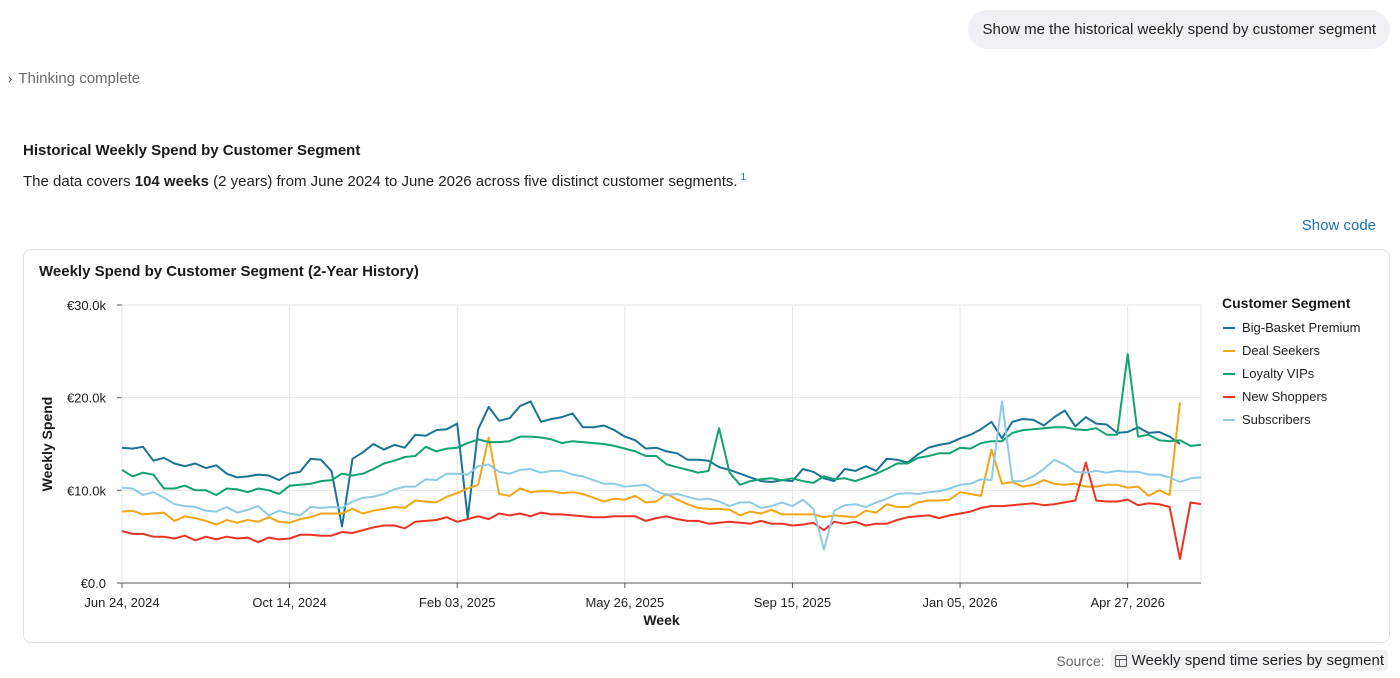 The height and width of the screenshot is (678, 1400). I want to click on x-tick-label: Oct 14, 2024, so click(289, 602).